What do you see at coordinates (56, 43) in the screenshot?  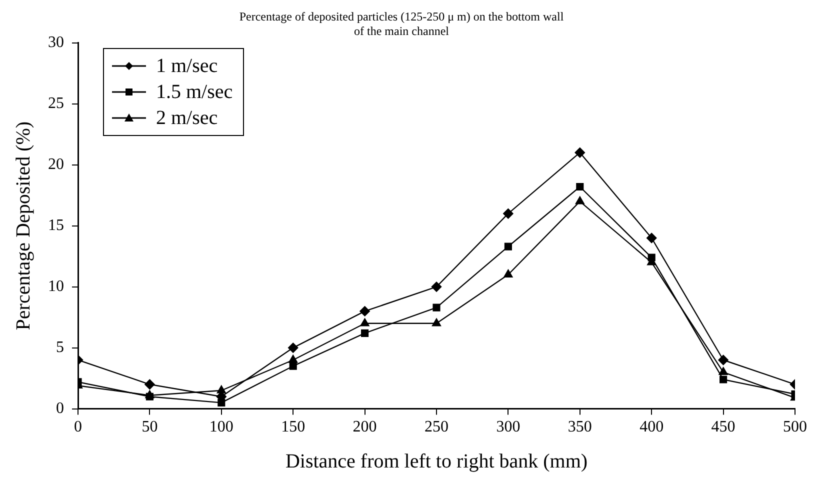 I see `y-tick-label: 30` at bounding box center [56, 43].